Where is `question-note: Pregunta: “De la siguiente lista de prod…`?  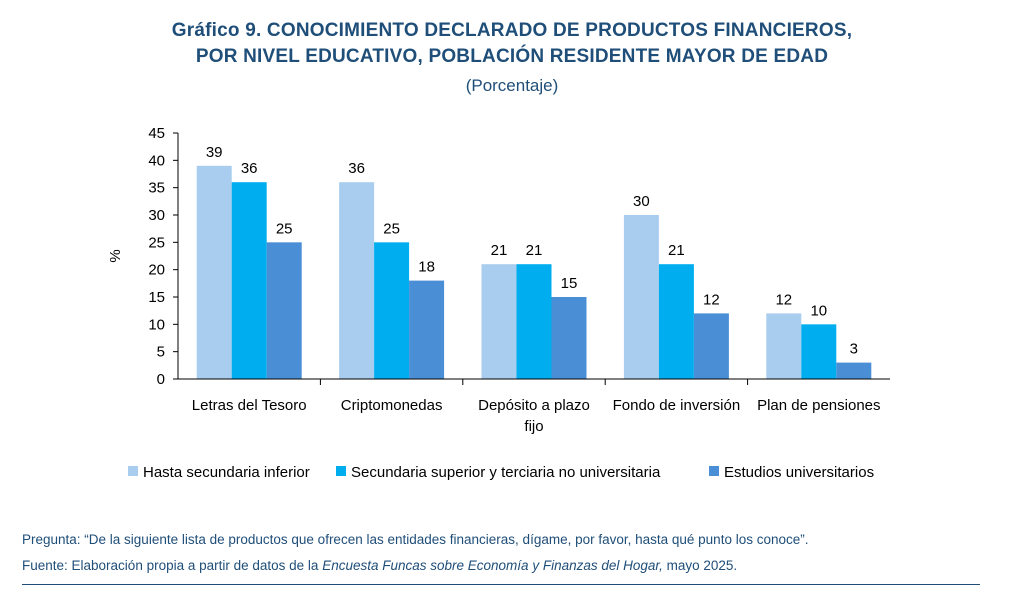 question-note: Pregunta: “De la siguiente lista de prod… is located at coordinates (415, 539).